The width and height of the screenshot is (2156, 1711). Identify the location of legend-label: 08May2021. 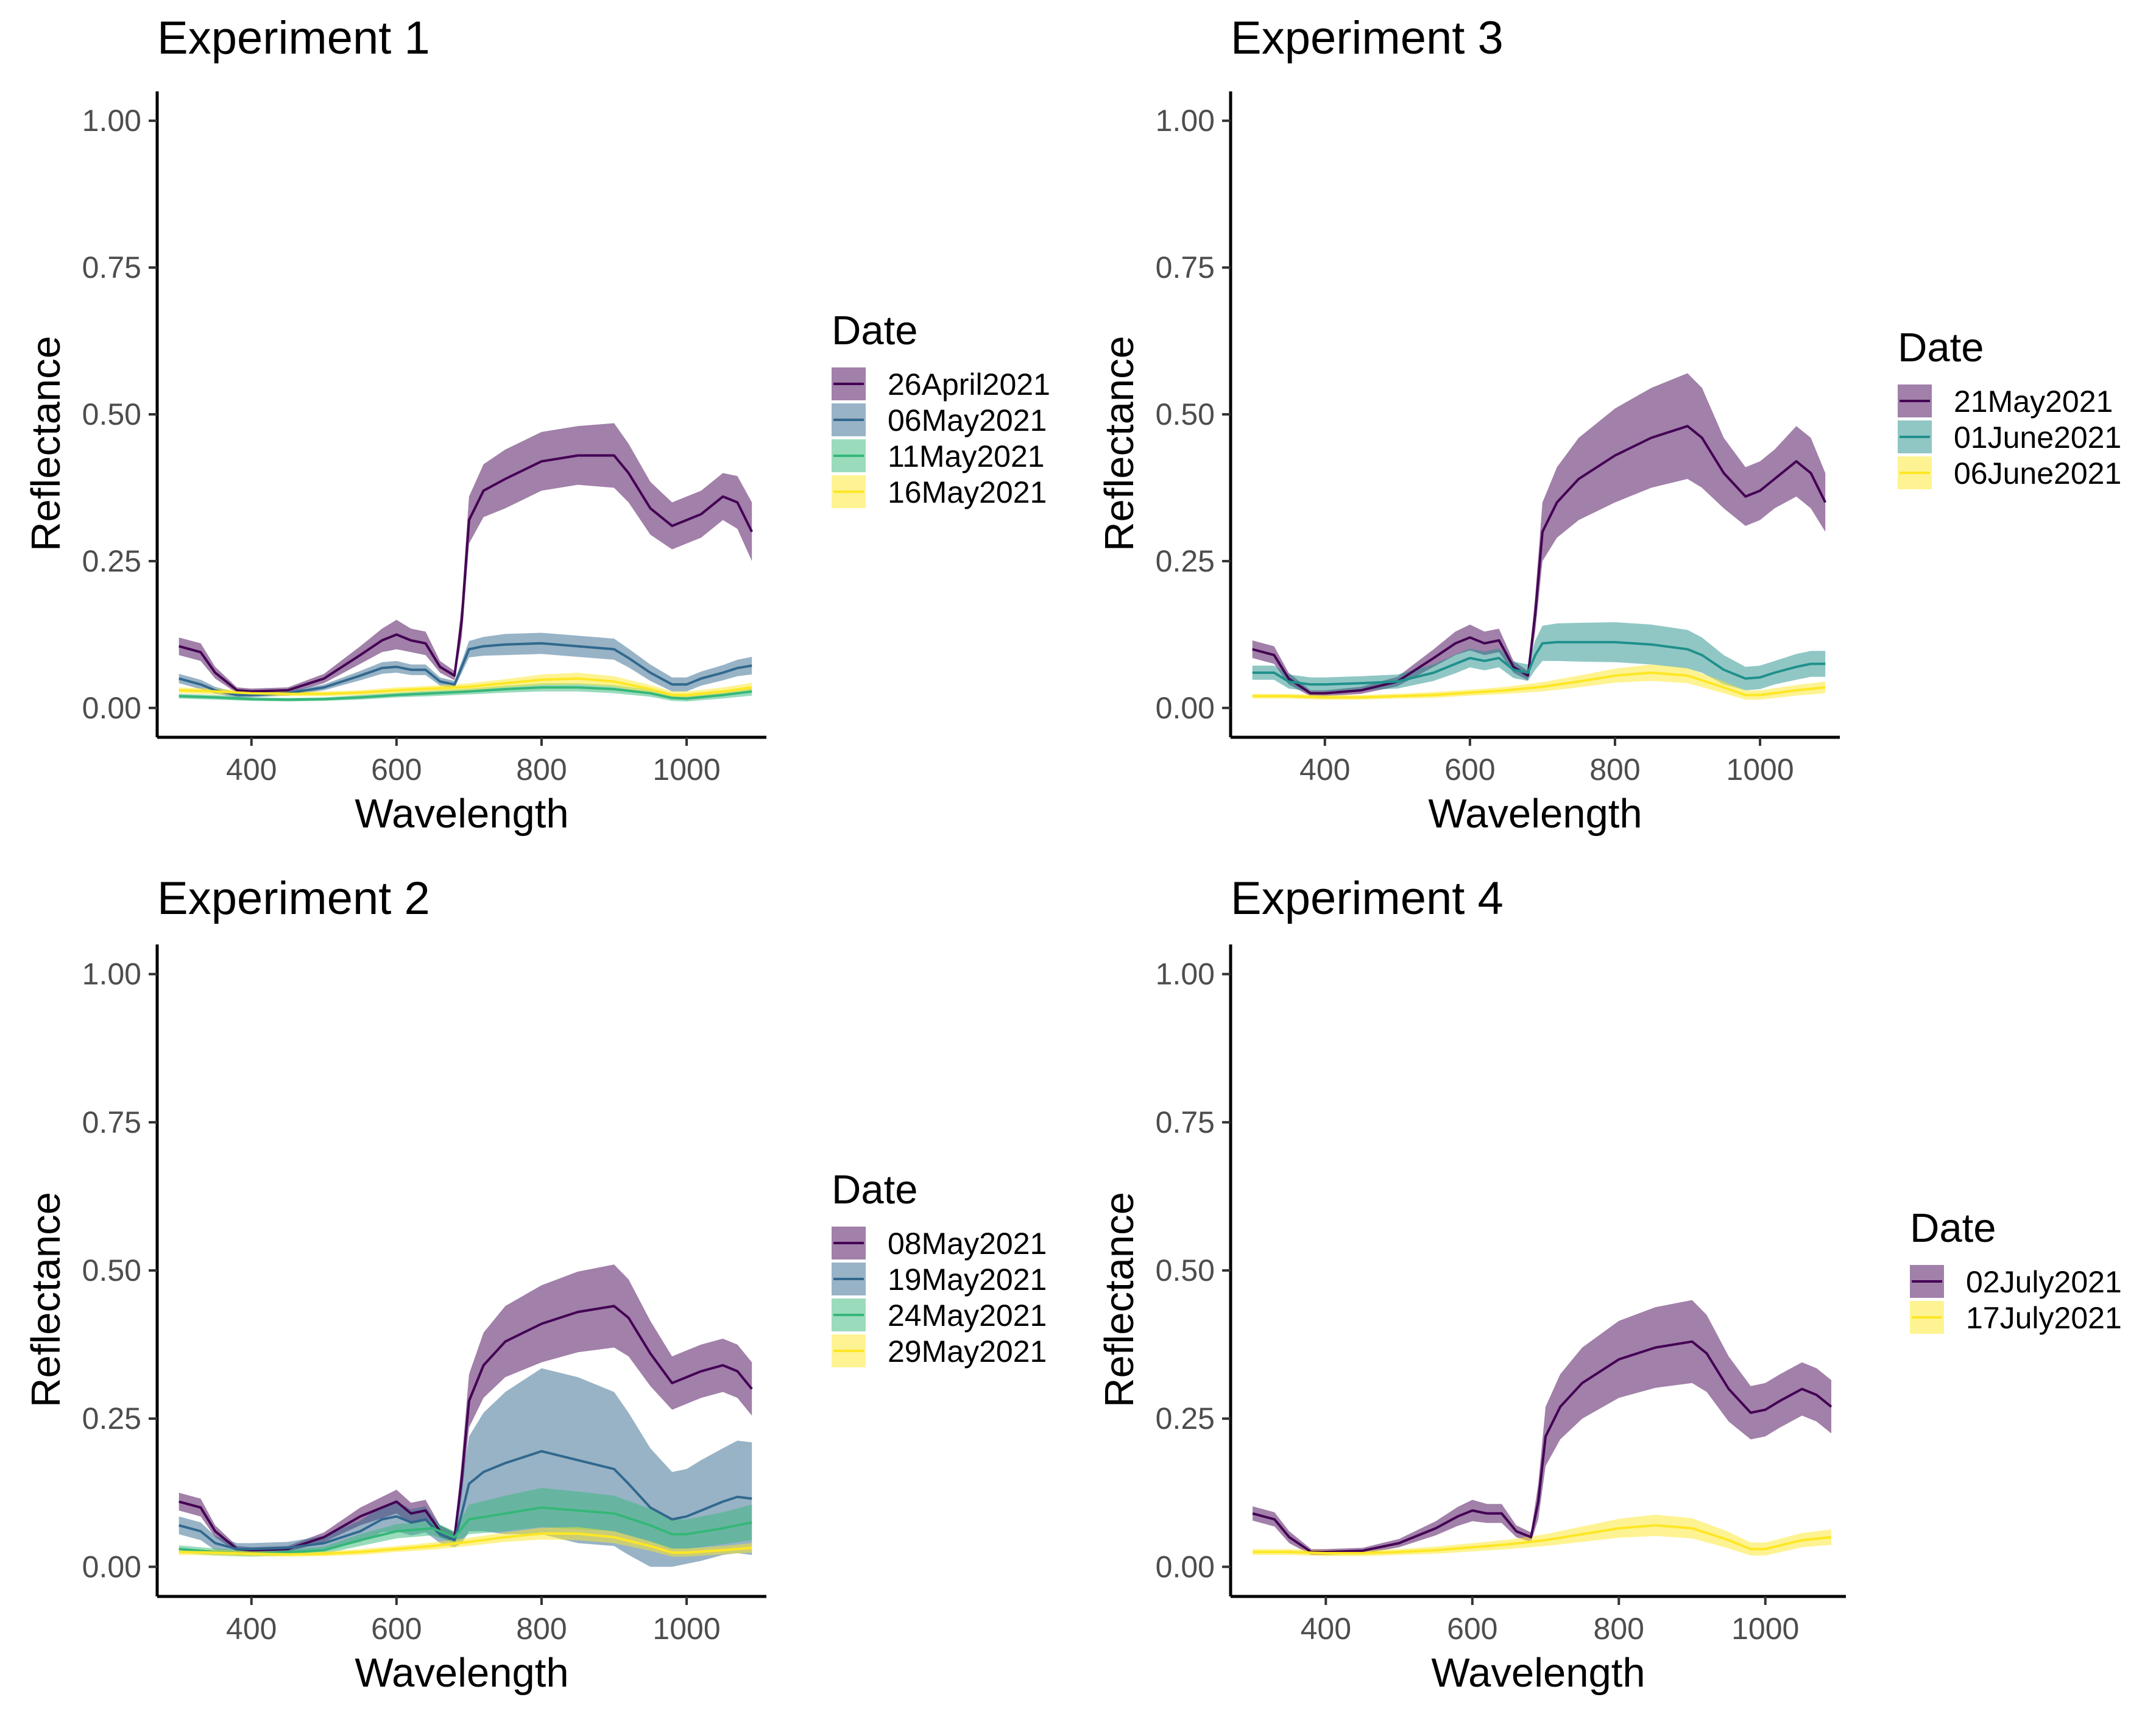
(968, 1244).